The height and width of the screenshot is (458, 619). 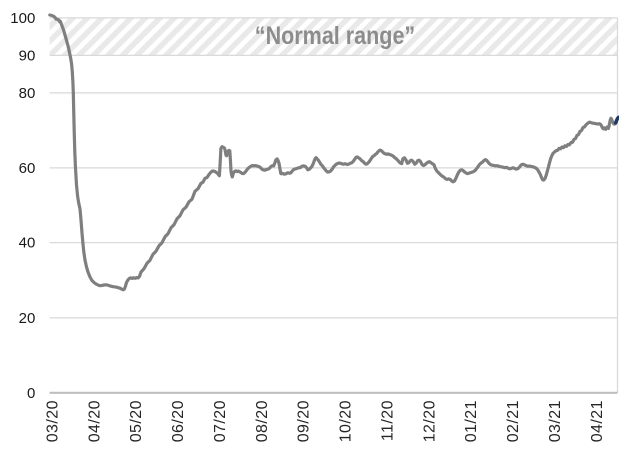 What do you see at coordinates (27, 93) in the screenshot?
I see `svg-text: 80` at bounding box center [27, 93].